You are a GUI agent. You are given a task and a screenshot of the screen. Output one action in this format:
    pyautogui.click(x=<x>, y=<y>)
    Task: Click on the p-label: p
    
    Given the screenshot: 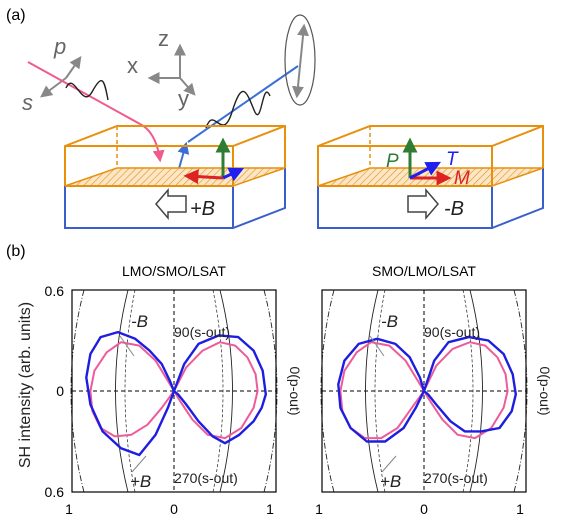 What is the action you would take?
    pyautogui.click(x=59, y=46)
    